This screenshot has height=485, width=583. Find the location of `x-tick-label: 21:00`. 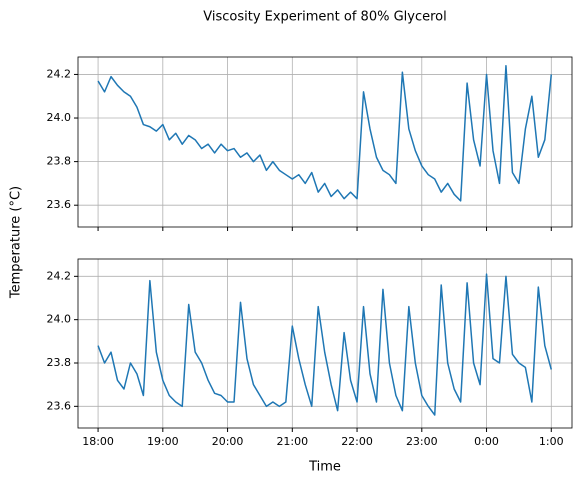

x-tick-label: 21:00 is located at coordinates (292, 441).